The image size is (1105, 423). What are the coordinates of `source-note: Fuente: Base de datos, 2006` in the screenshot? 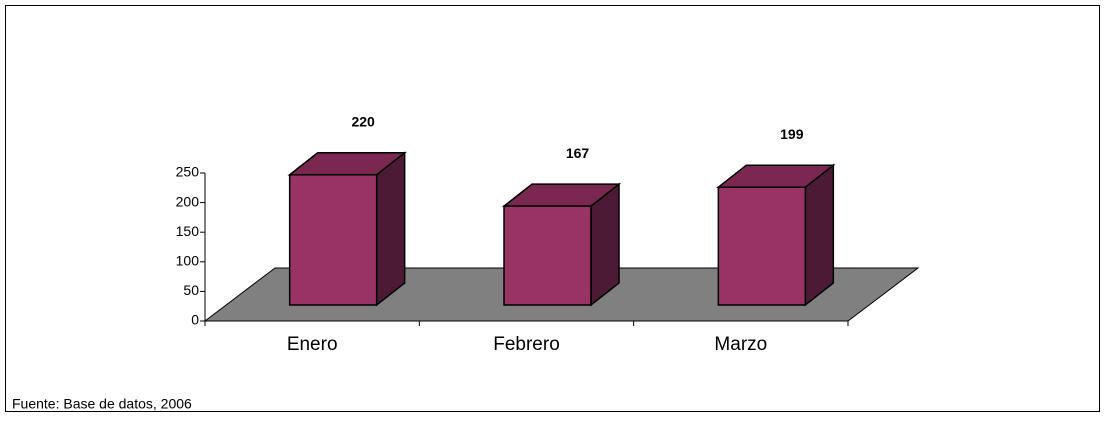 It's located at (102, 404).